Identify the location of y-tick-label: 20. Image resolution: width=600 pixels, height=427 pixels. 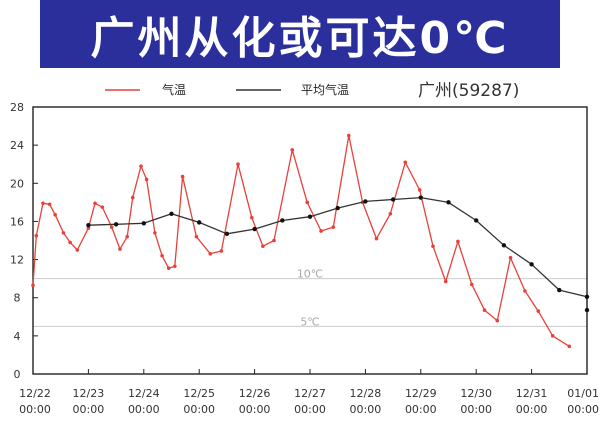
(17, 183).